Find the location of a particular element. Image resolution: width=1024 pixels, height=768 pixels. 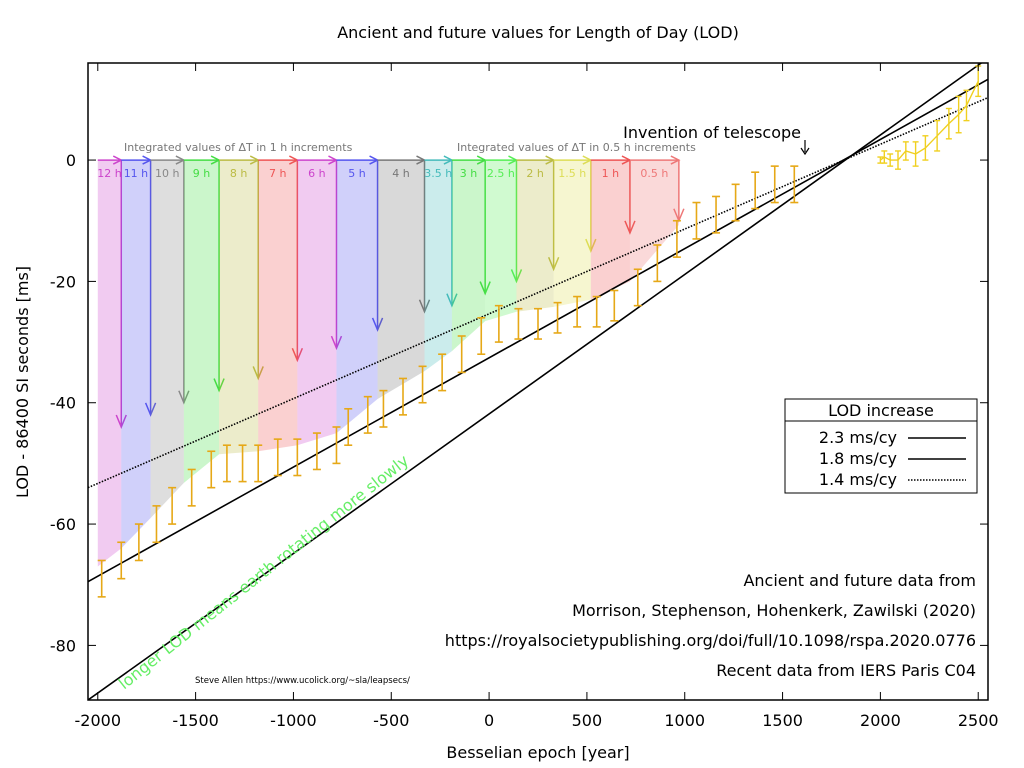

credit-line-4: Recent data from IERS Paris C04 is located at coordinates (846, 670).